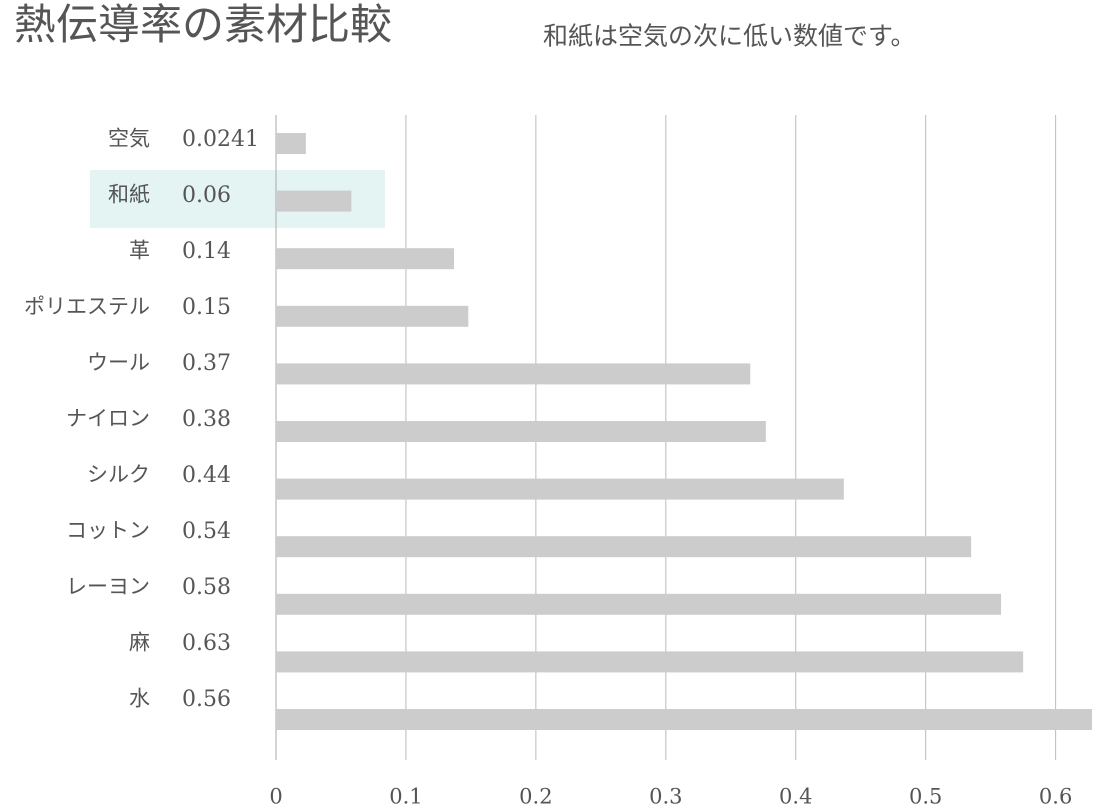 The height and width of the screenshot is (811, 1093). What do you see at coordinates (108, 419) in the screenshot?
I see `category-label: ナイロン` at bounding box center [108, 419].